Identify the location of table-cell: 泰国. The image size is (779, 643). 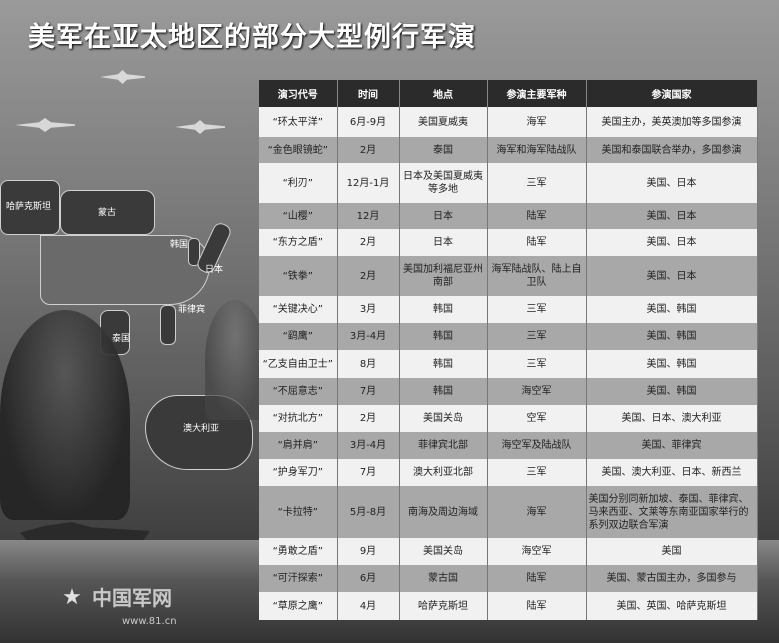
(443, 150).